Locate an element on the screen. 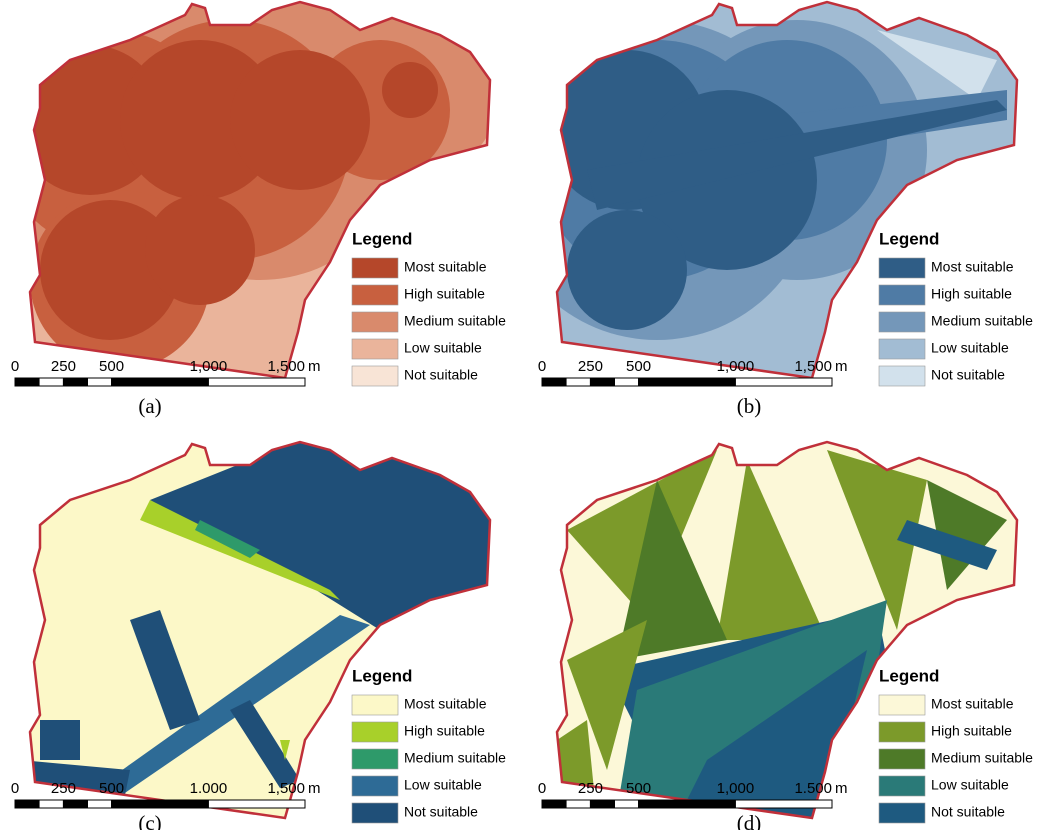 The image size is (1053, 830). panel-label: (d) is located at coordinates (749, 820).